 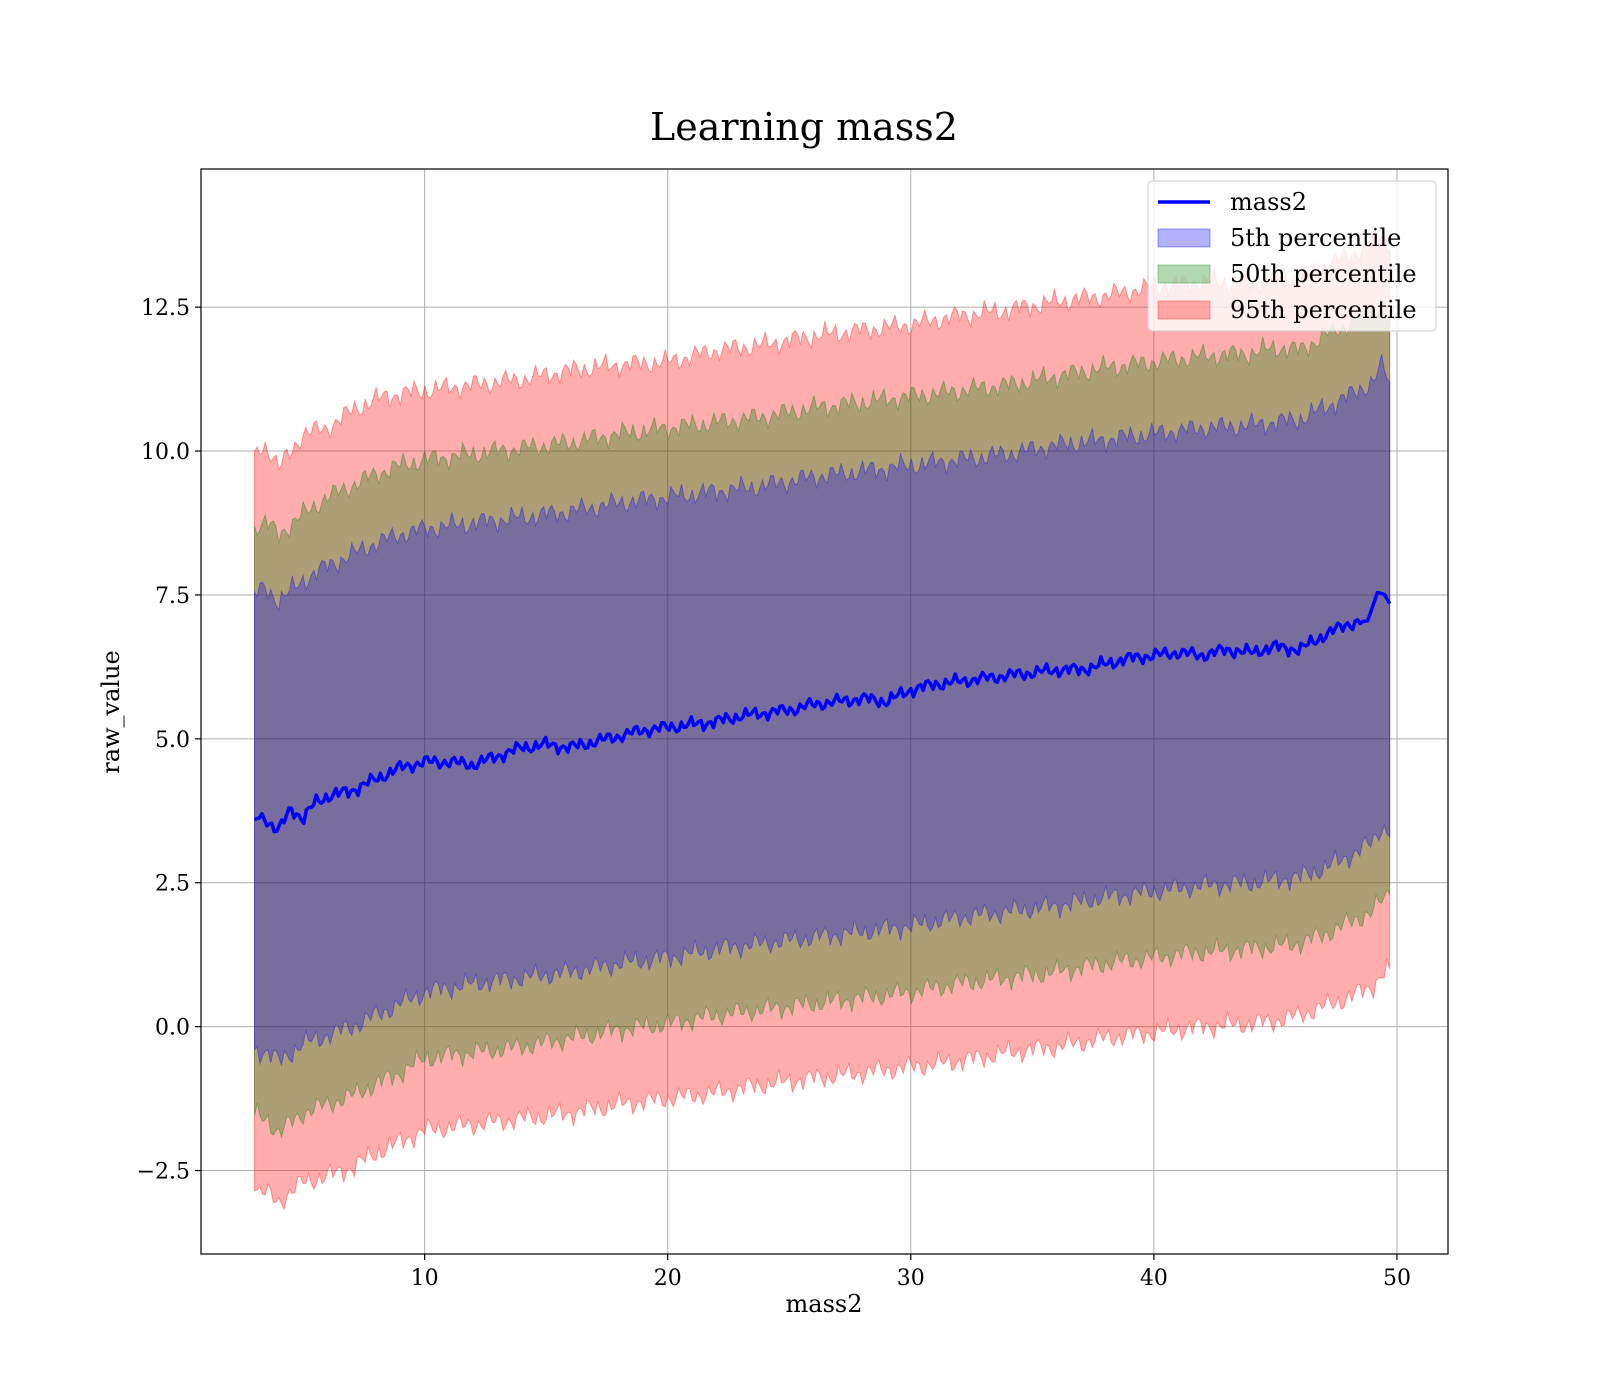 What do you see at coordinates (425, 1278) in the screenshot?
I see `x-tick-label: 10` at bounding box center [425, 1278].